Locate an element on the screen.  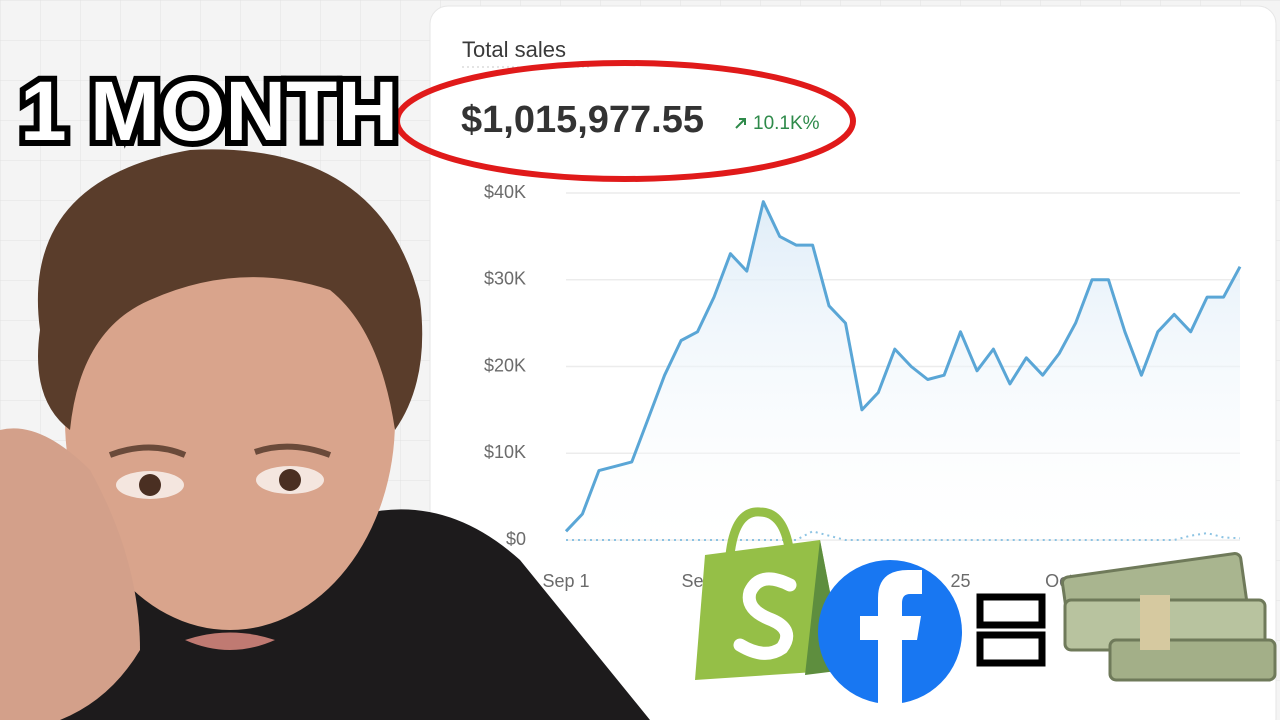
facebook-logo is located at coordinates (890, 632).